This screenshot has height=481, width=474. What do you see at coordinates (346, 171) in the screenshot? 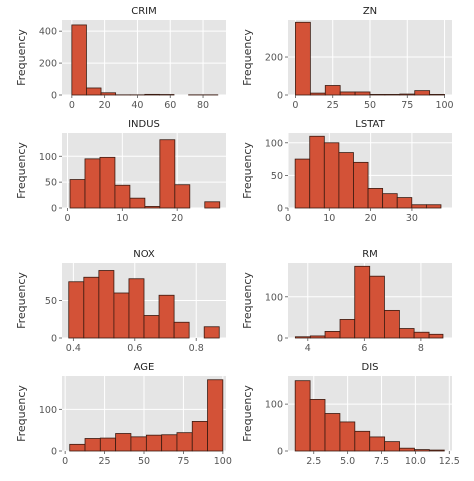
I see `subplot-lstat: 0 10 20 30 0 50 100 LSTAT Frequency` at bounding box center [346, 171].